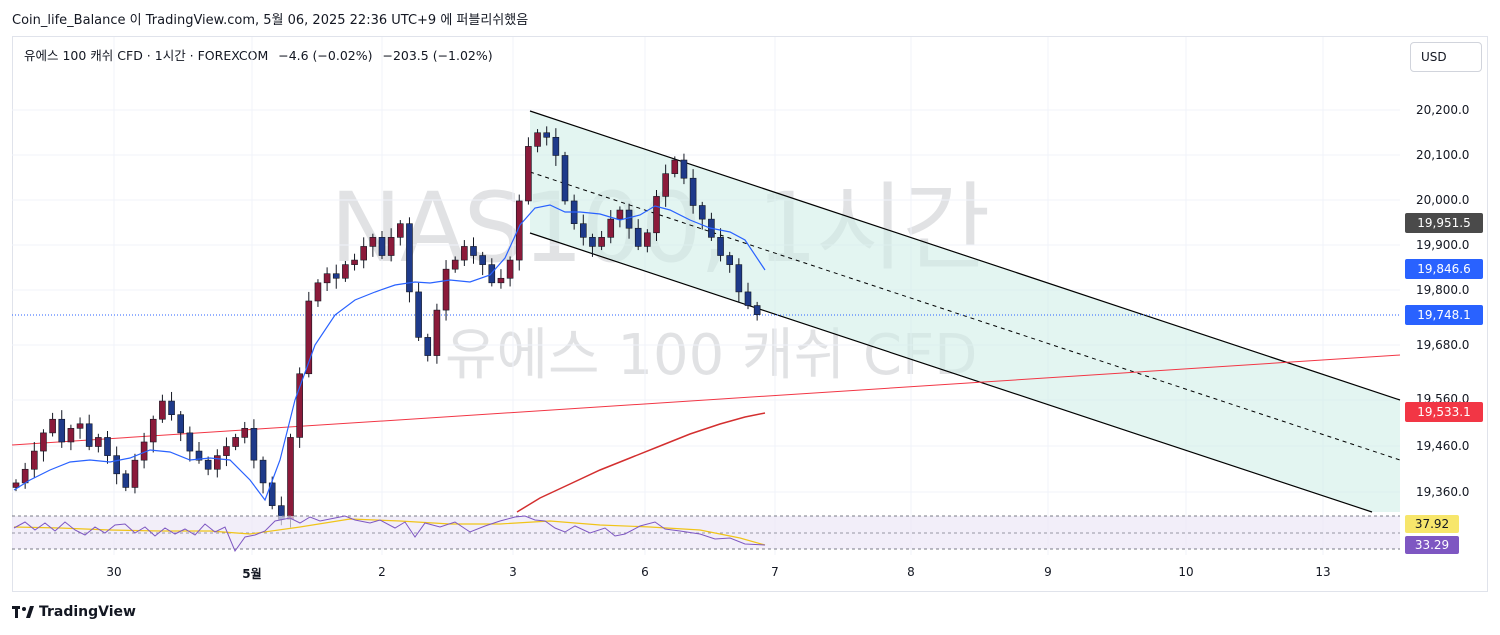 This screenshot has width=1500, height=635. I want to click on trend-line-price-tag: 19,533.1, so click(1444, 412).